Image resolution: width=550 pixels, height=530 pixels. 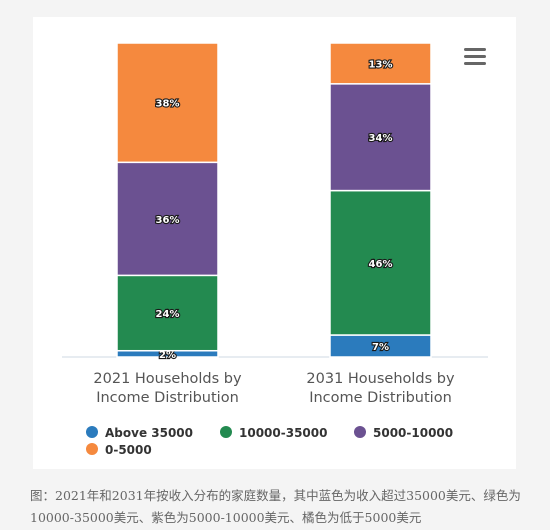 What do you see at coordinates (413, 433) in the screenshot?
I see `legend-label: 5000-10000` at bounding box center [413, 433].